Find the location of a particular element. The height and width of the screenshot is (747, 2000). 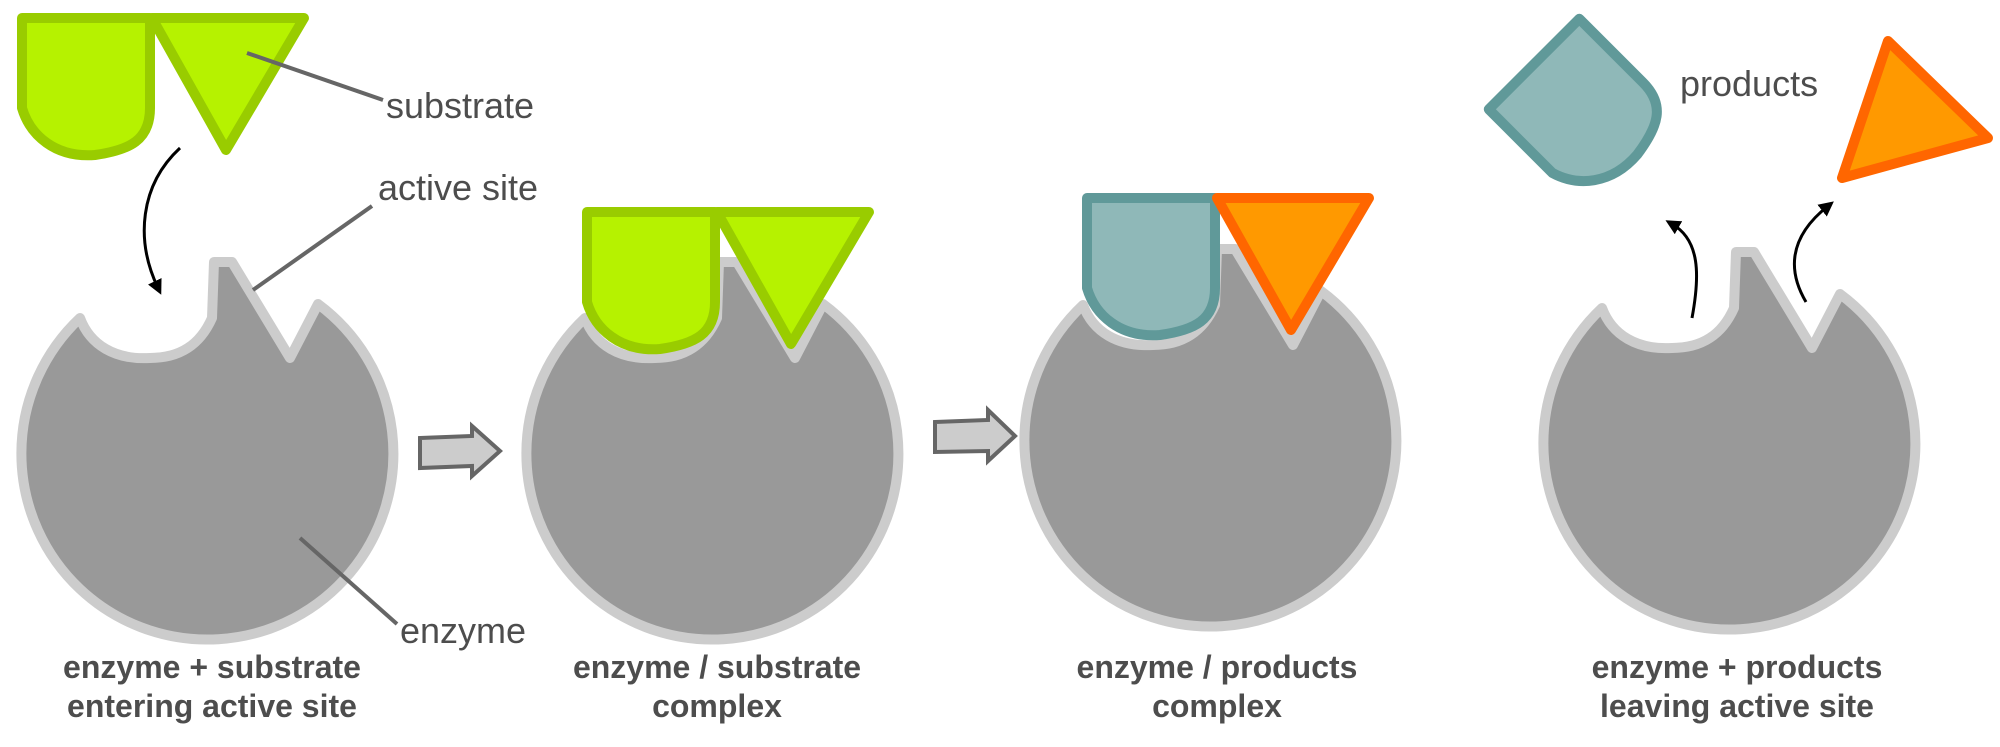

stage-2: enzyme / substrate complex is located at coordinates (712, 465).